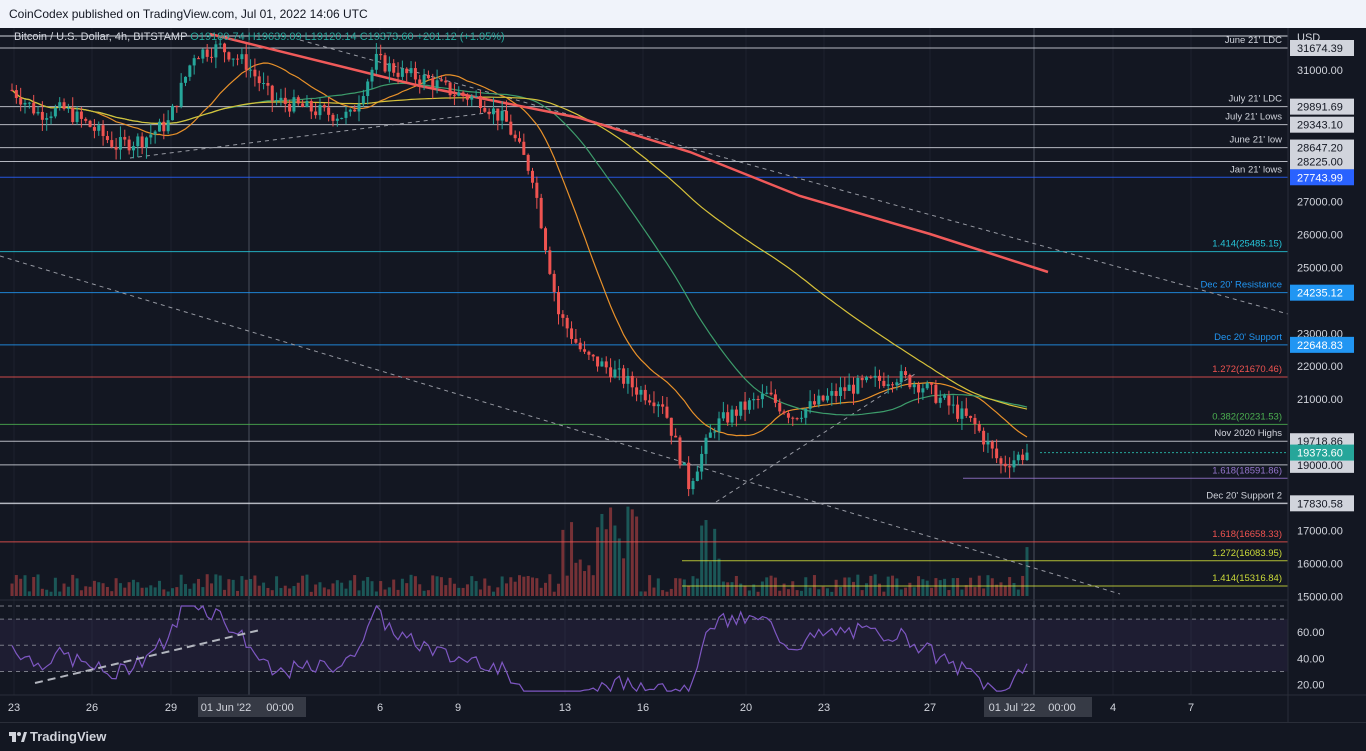 The width and height of the screenshot is (1366, 751). What do you see at coordinates (1320, 367) in the screenshot?
I see `price-tick-6: 22000.00` at bounding box center [1320, 367].